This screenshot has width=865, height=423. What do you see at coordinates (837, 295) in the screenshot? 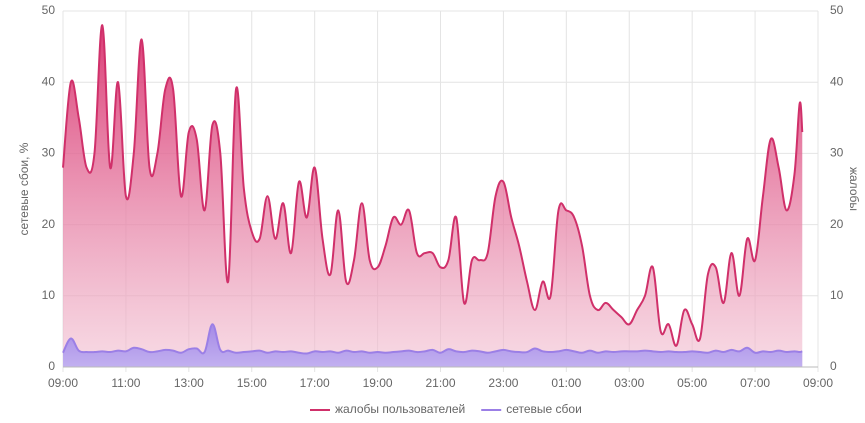
I see `y2-tick-label: 10` at bounding box center [837, 295].